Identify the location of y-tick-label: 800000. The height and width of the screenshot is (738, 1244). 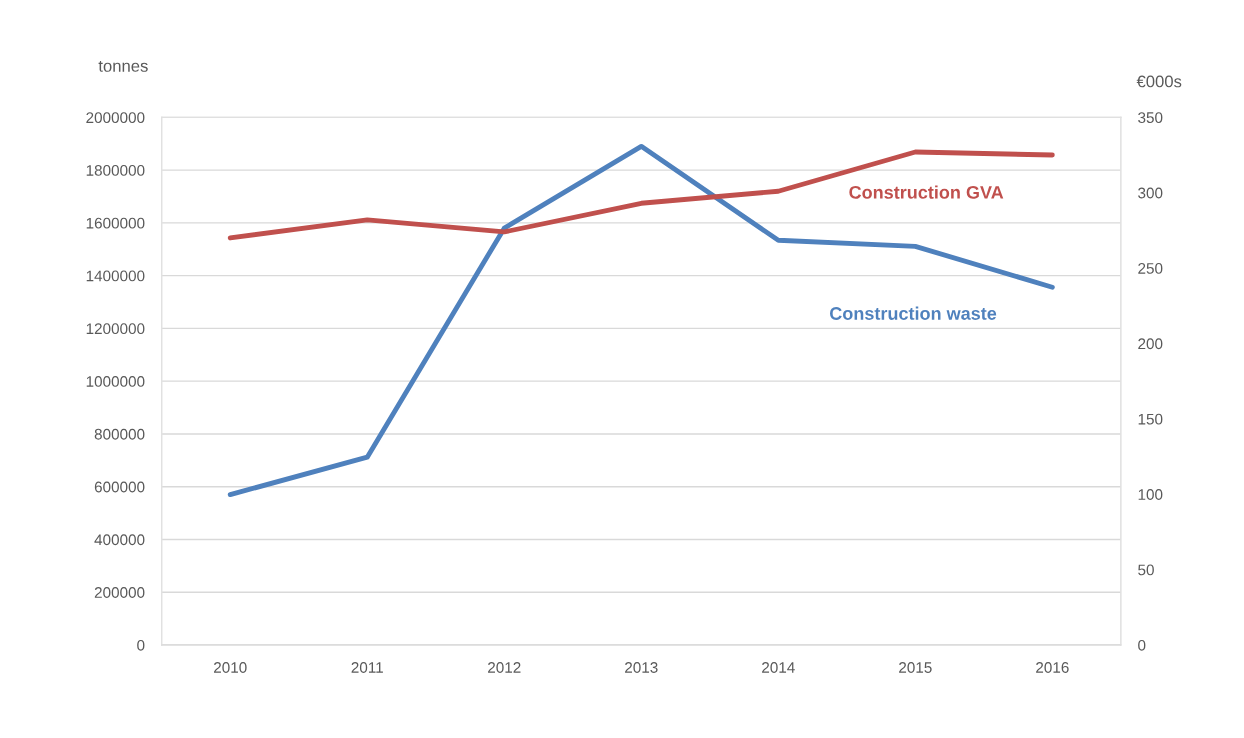
(119, 434).